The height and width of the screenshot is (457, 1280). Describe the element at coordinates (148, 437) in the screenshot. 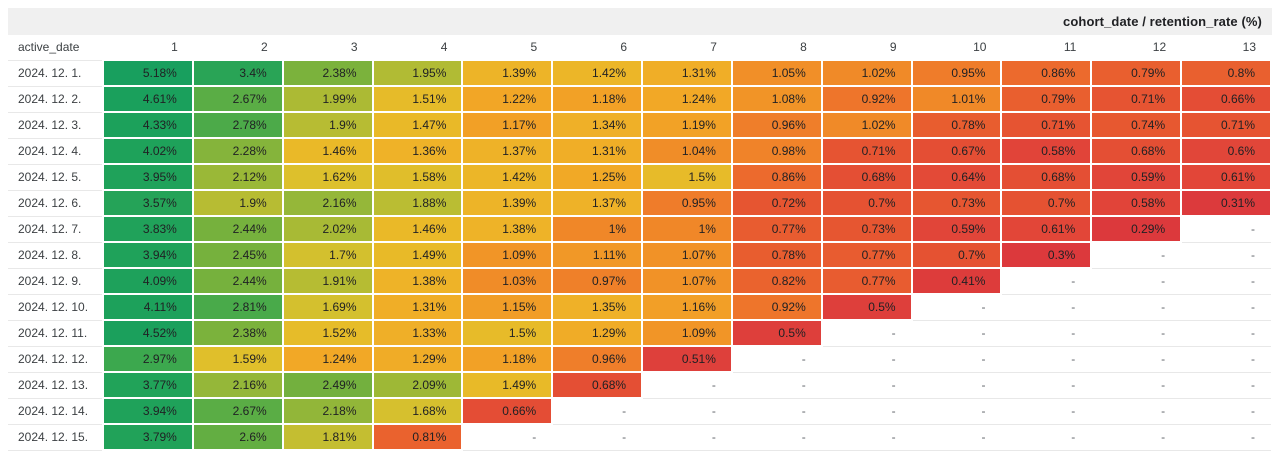

I see `cell-retention-value: 3.79%` at that location.